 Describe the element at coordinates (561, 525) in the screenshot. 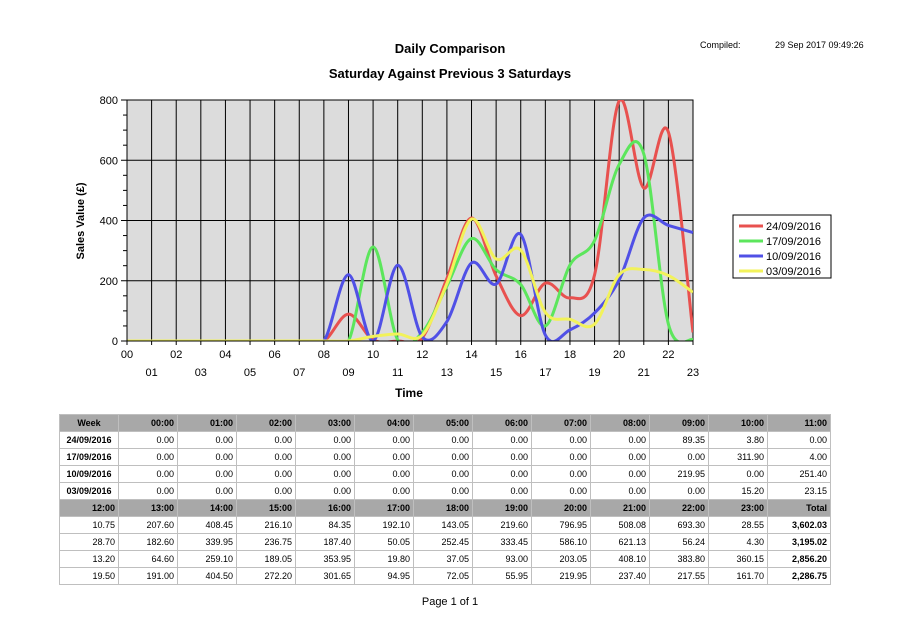

I see `table-cell: 796.95` at that location.